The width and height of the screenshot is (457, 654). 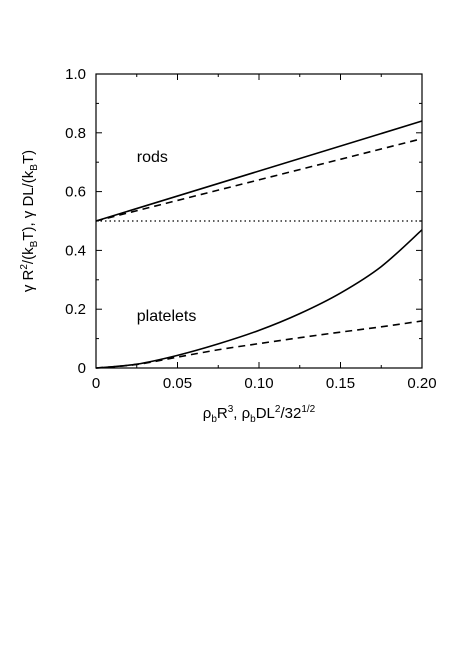 What do you see at coordinates (28, 157) in the screenshot?
I see `axis-title-part: T)` at bounding box center [28, 157].